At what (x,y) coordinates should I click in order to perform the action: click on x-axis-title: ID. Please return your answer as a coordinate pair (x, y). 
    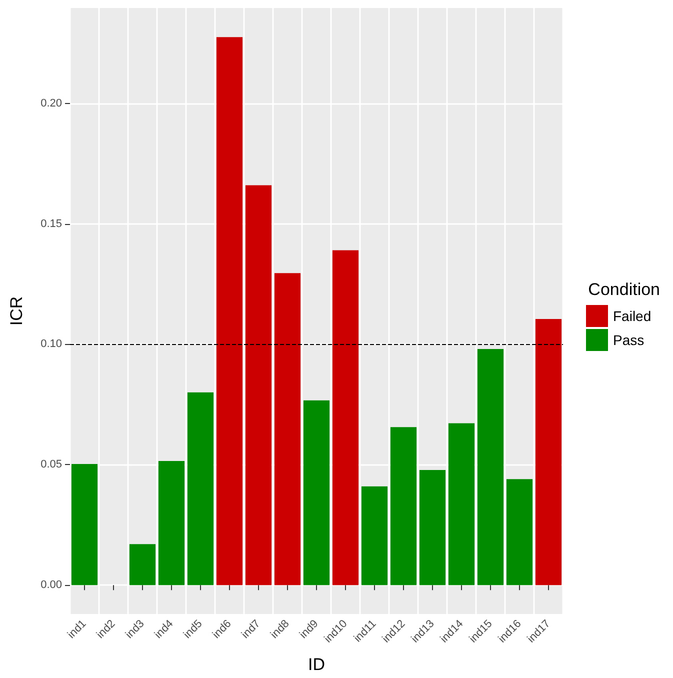
    Looking at the image, I should click on (316, 664).